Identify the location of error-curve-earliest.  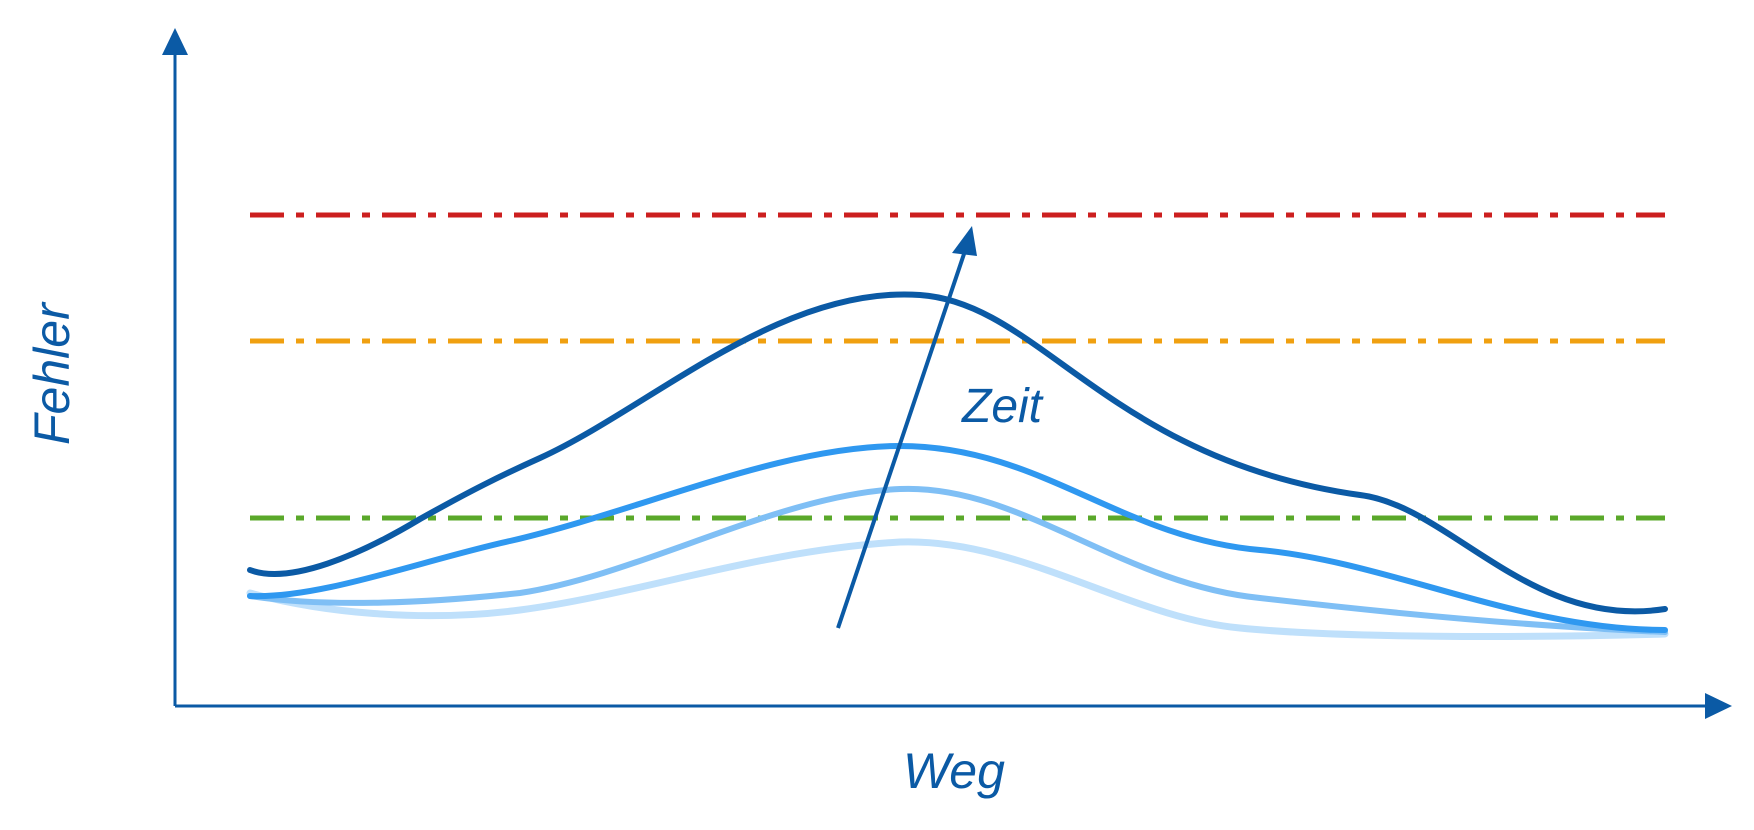
(957, 589).